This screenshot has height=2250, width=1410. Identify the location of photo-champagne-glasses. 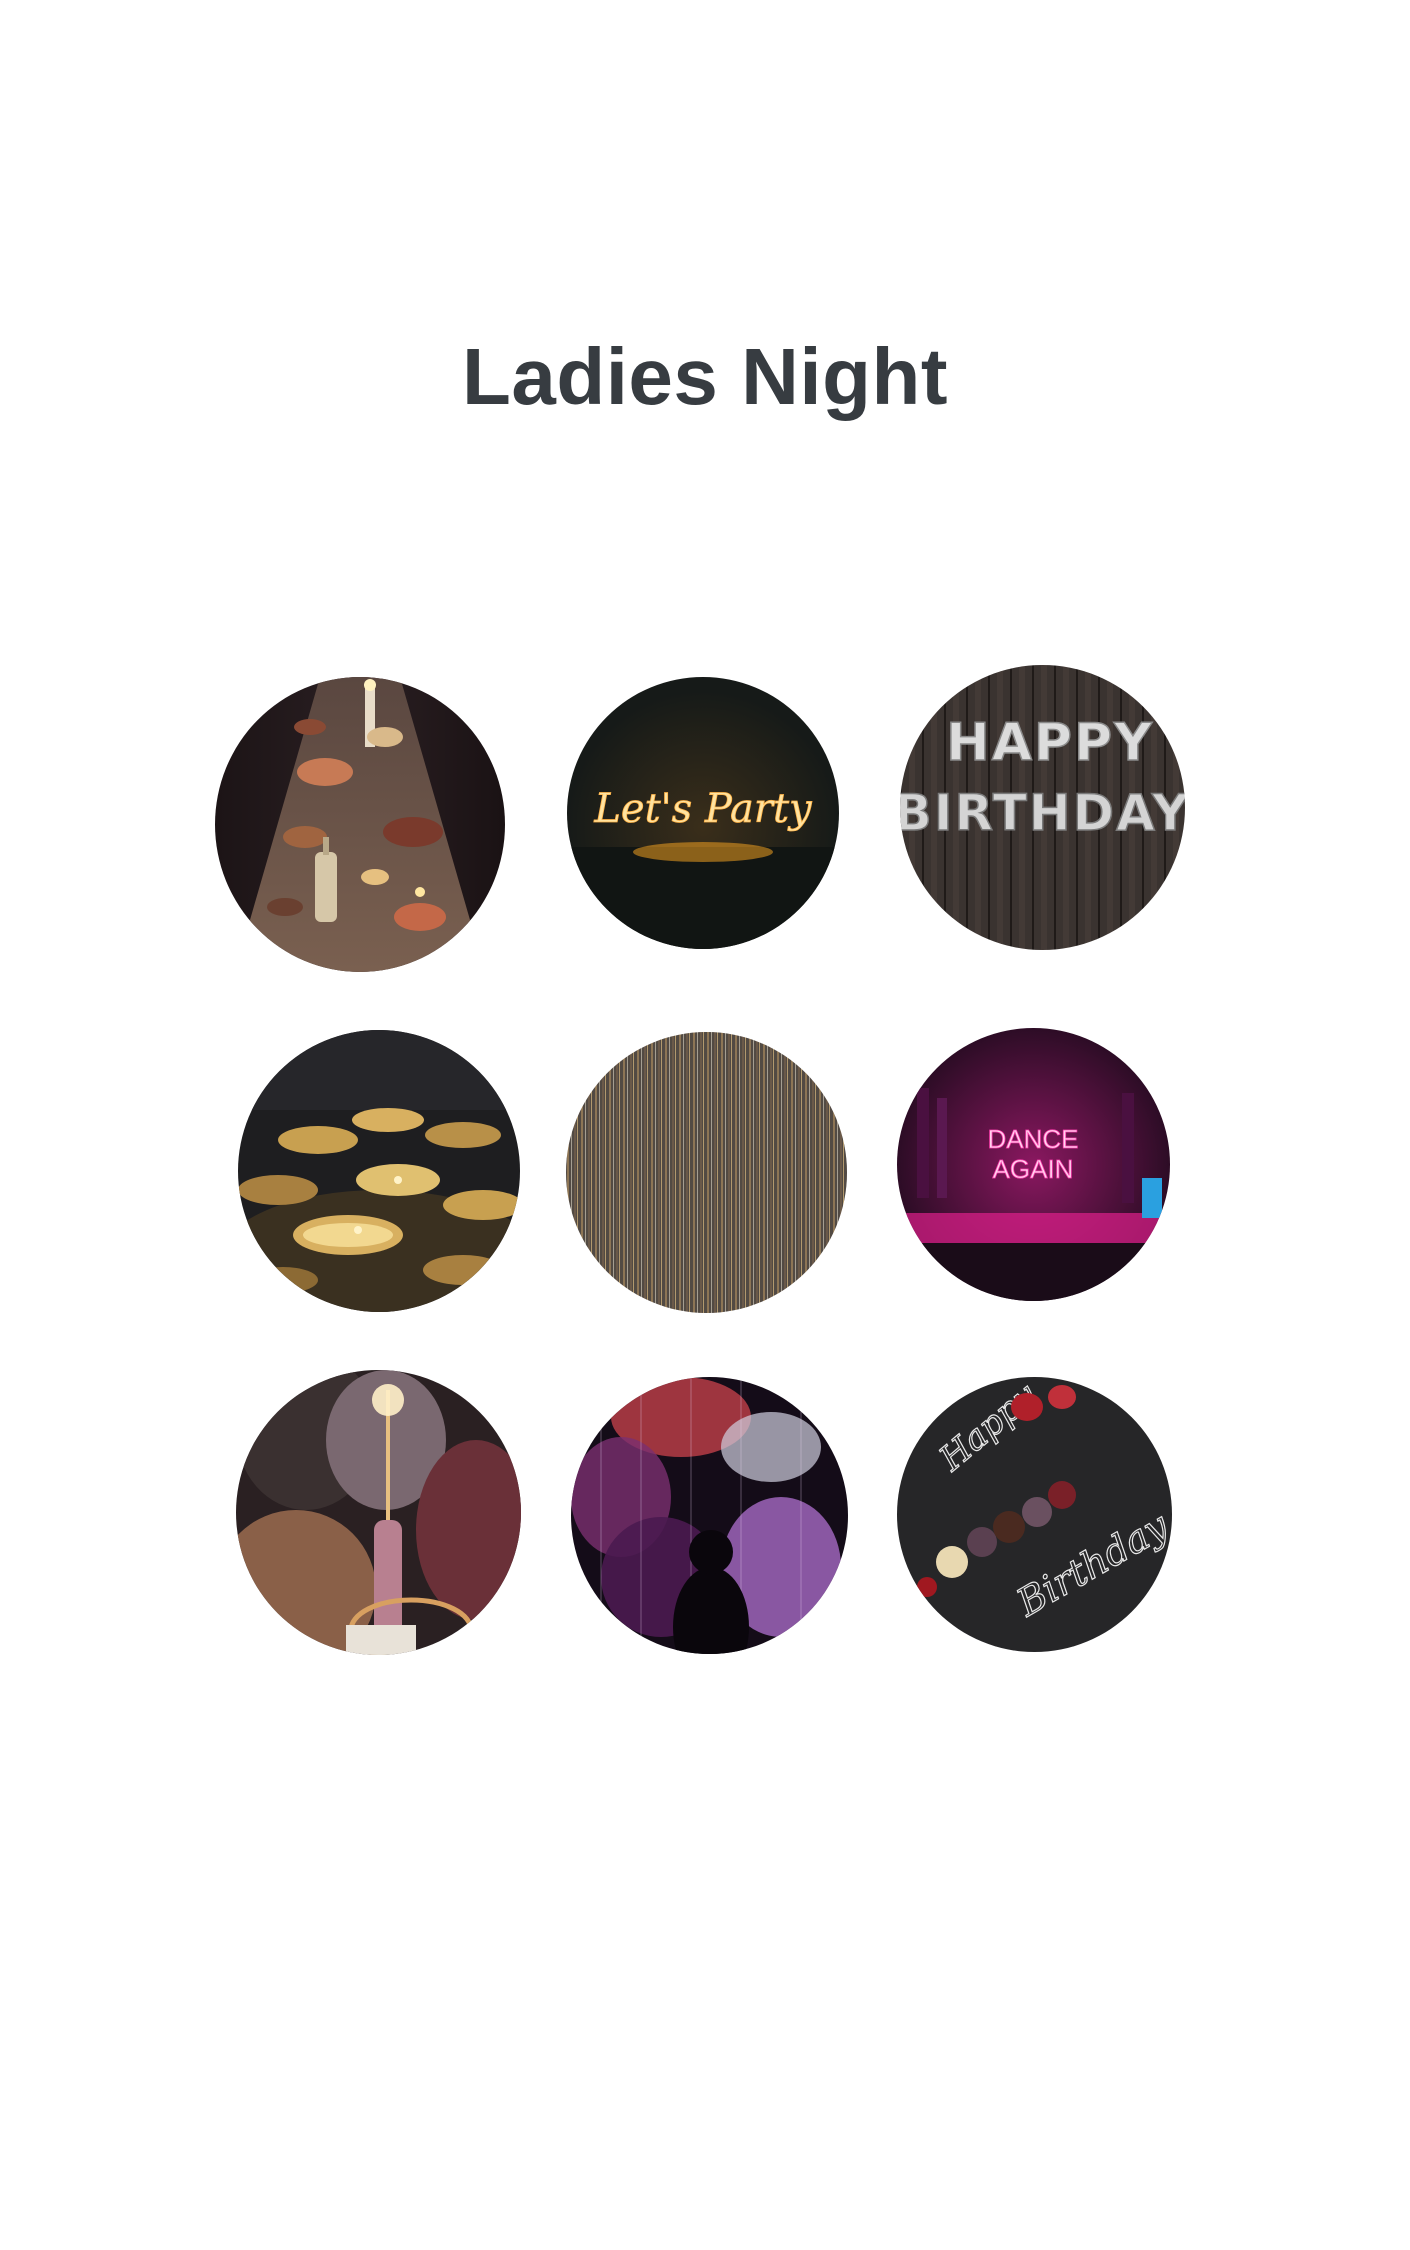
(379, 1171).